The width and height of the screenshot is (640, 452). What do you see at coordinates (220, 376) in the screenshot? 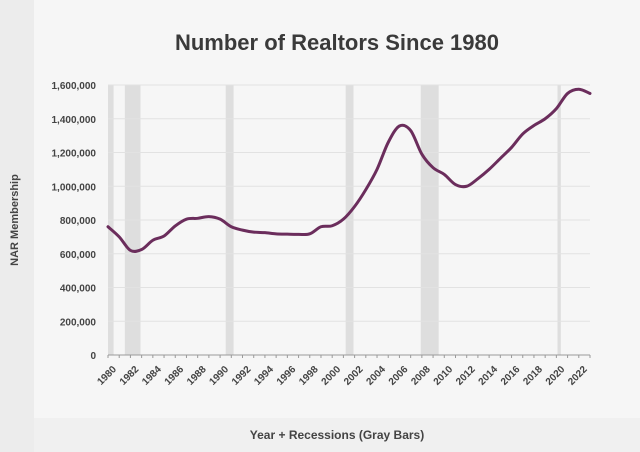
I see `x-tick-label: 1990` at bounding box center [220, 376].